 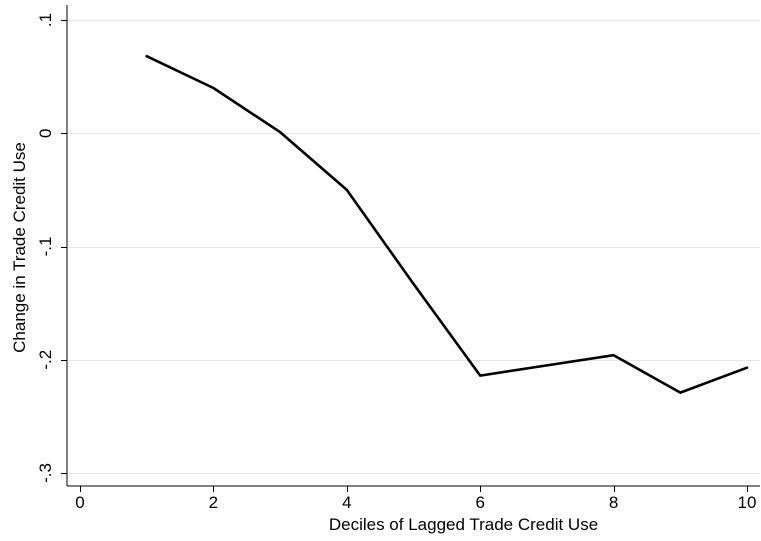 I want to click on x-tick-label-1: 2, so click(x=213, y=502).